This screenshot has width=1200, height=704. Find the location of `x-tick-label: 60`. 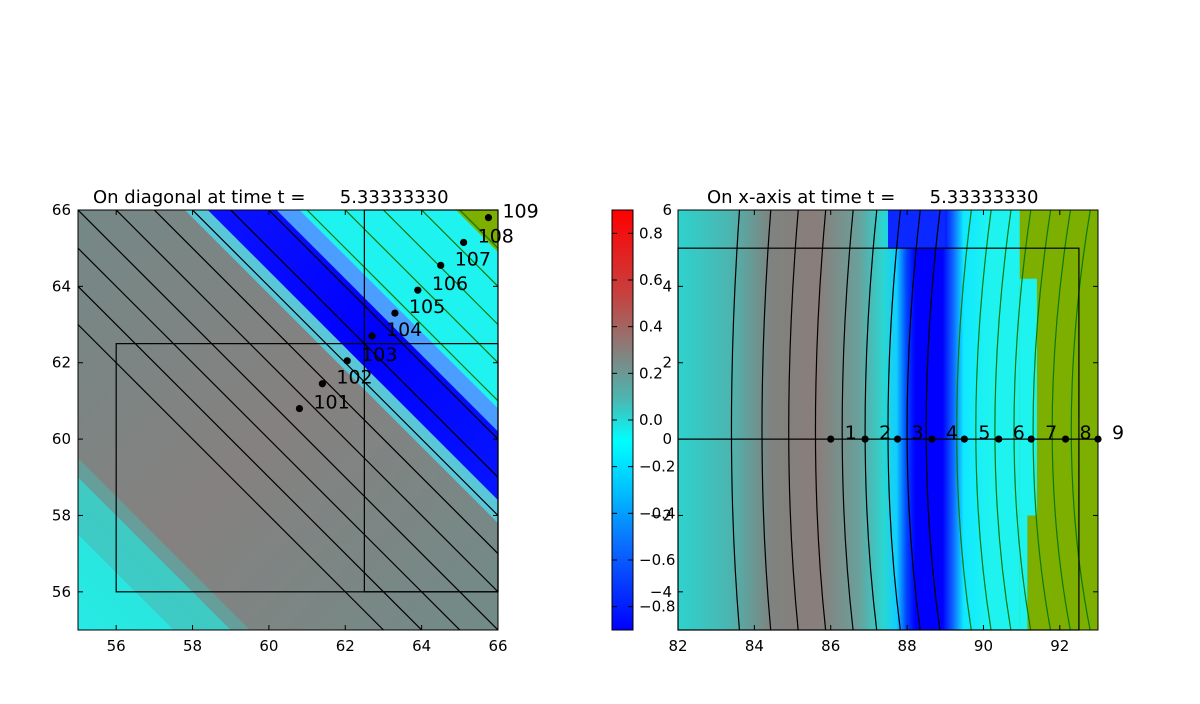

x-tick-label: 60 is located at coordinates (268, 646).